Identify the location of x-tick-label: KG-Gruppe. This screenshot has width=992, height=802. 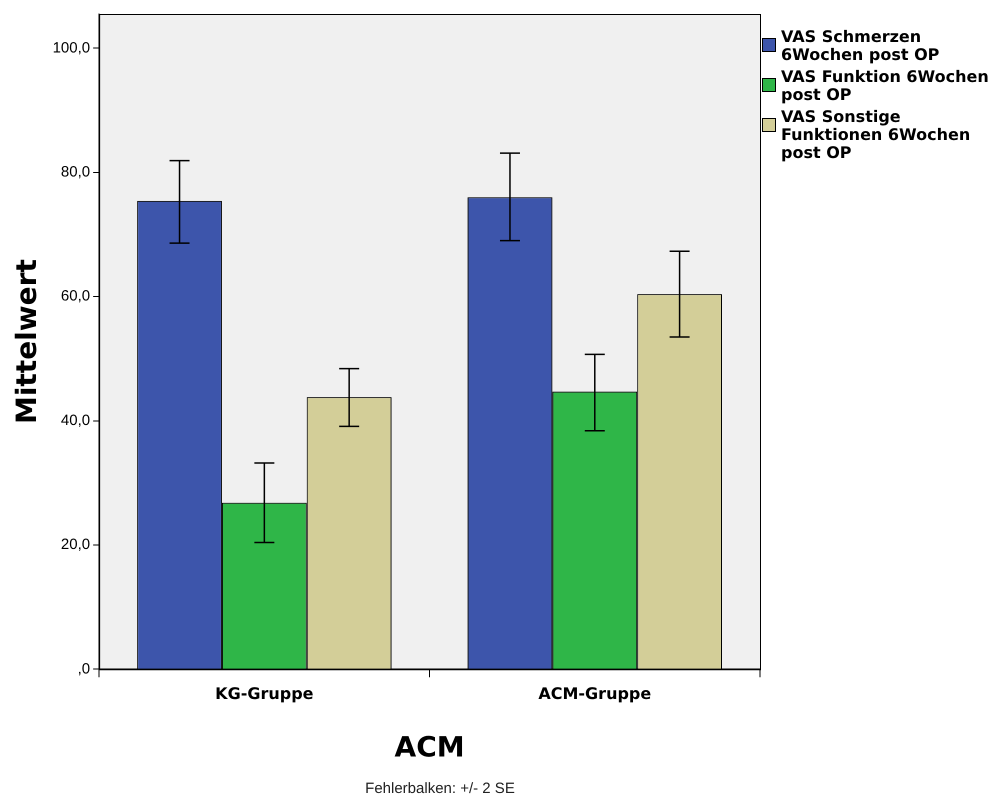
(264, 693).